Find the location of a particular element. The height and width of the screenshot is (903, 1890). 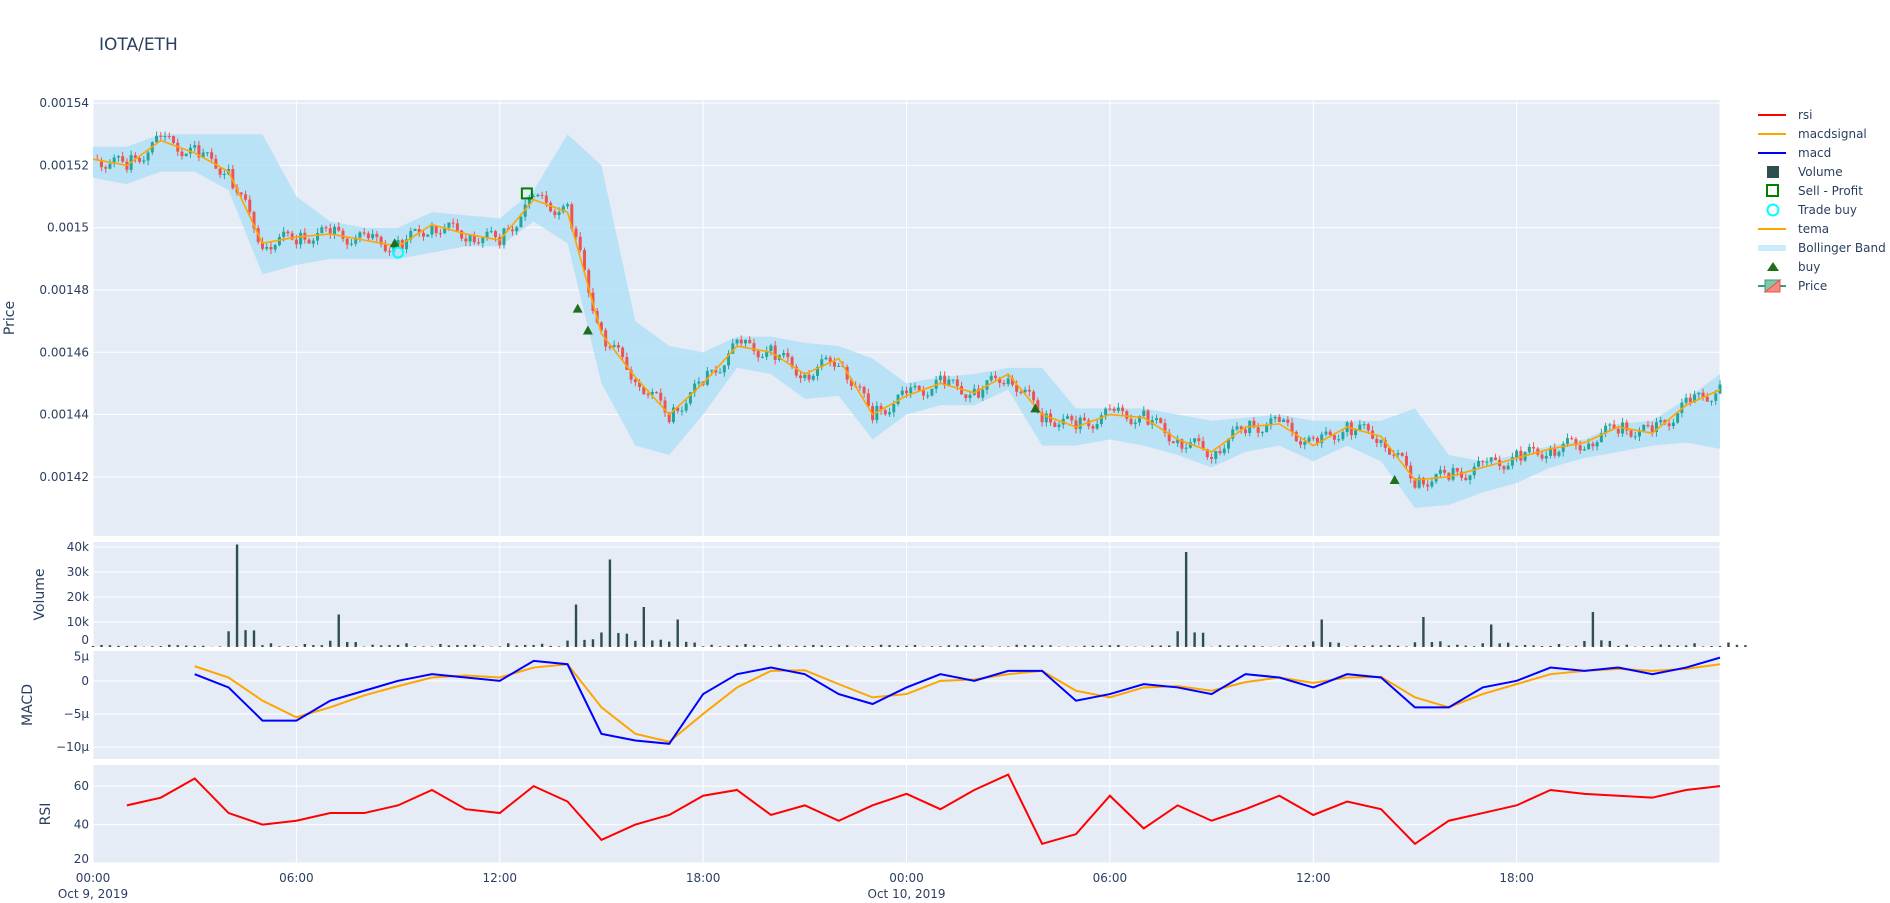

legend-item-sell-profit: Sell - Profit is located at coordinates (1814, 191).